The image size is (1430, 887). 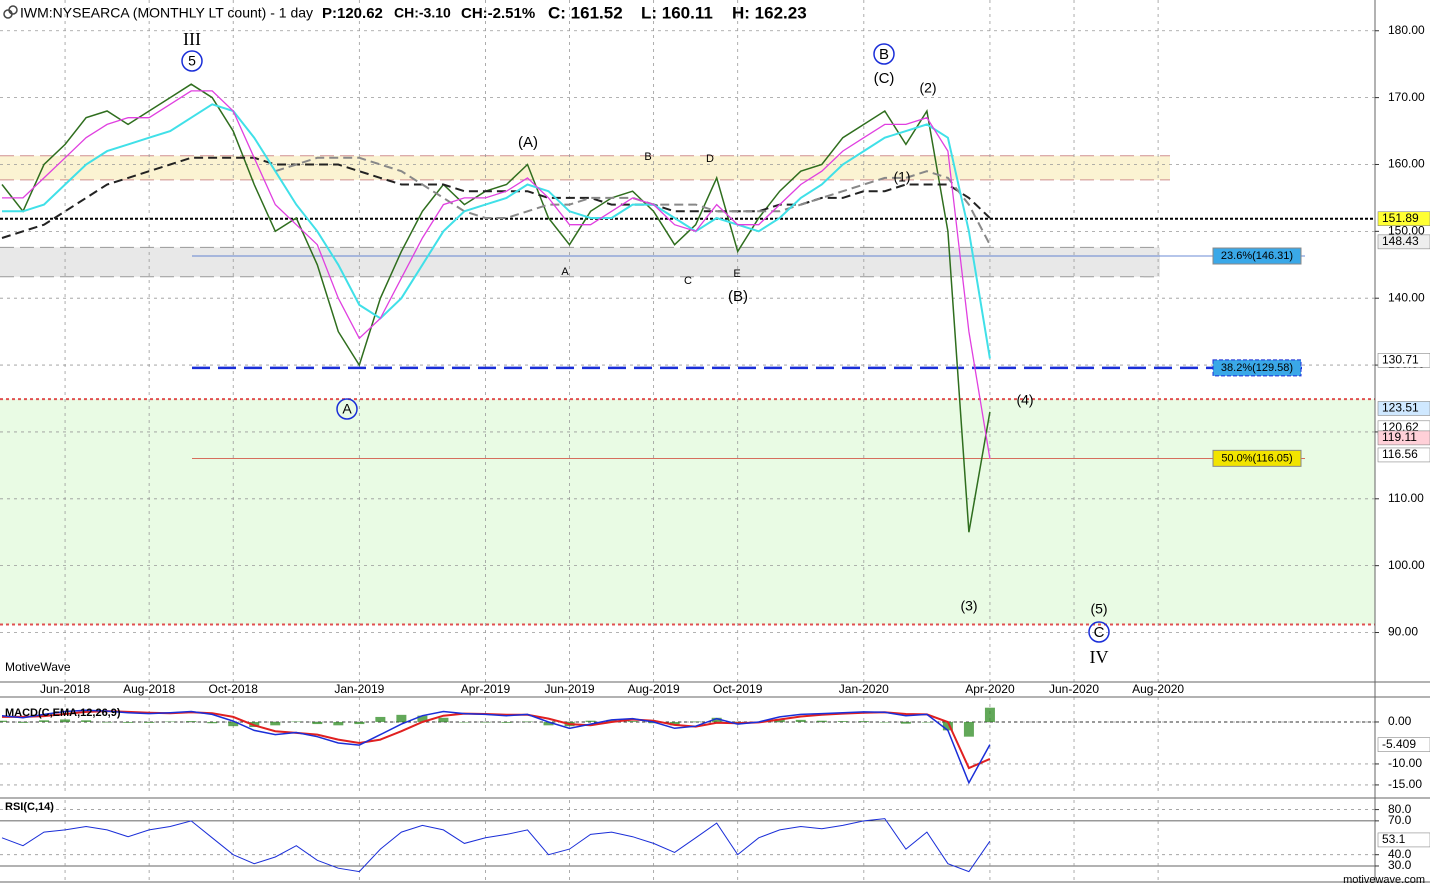 What do you see at coordinates (1399, 437) in the screenshot?
I see `price-marker-label: 119.11` at bounding box center [1399, 437].